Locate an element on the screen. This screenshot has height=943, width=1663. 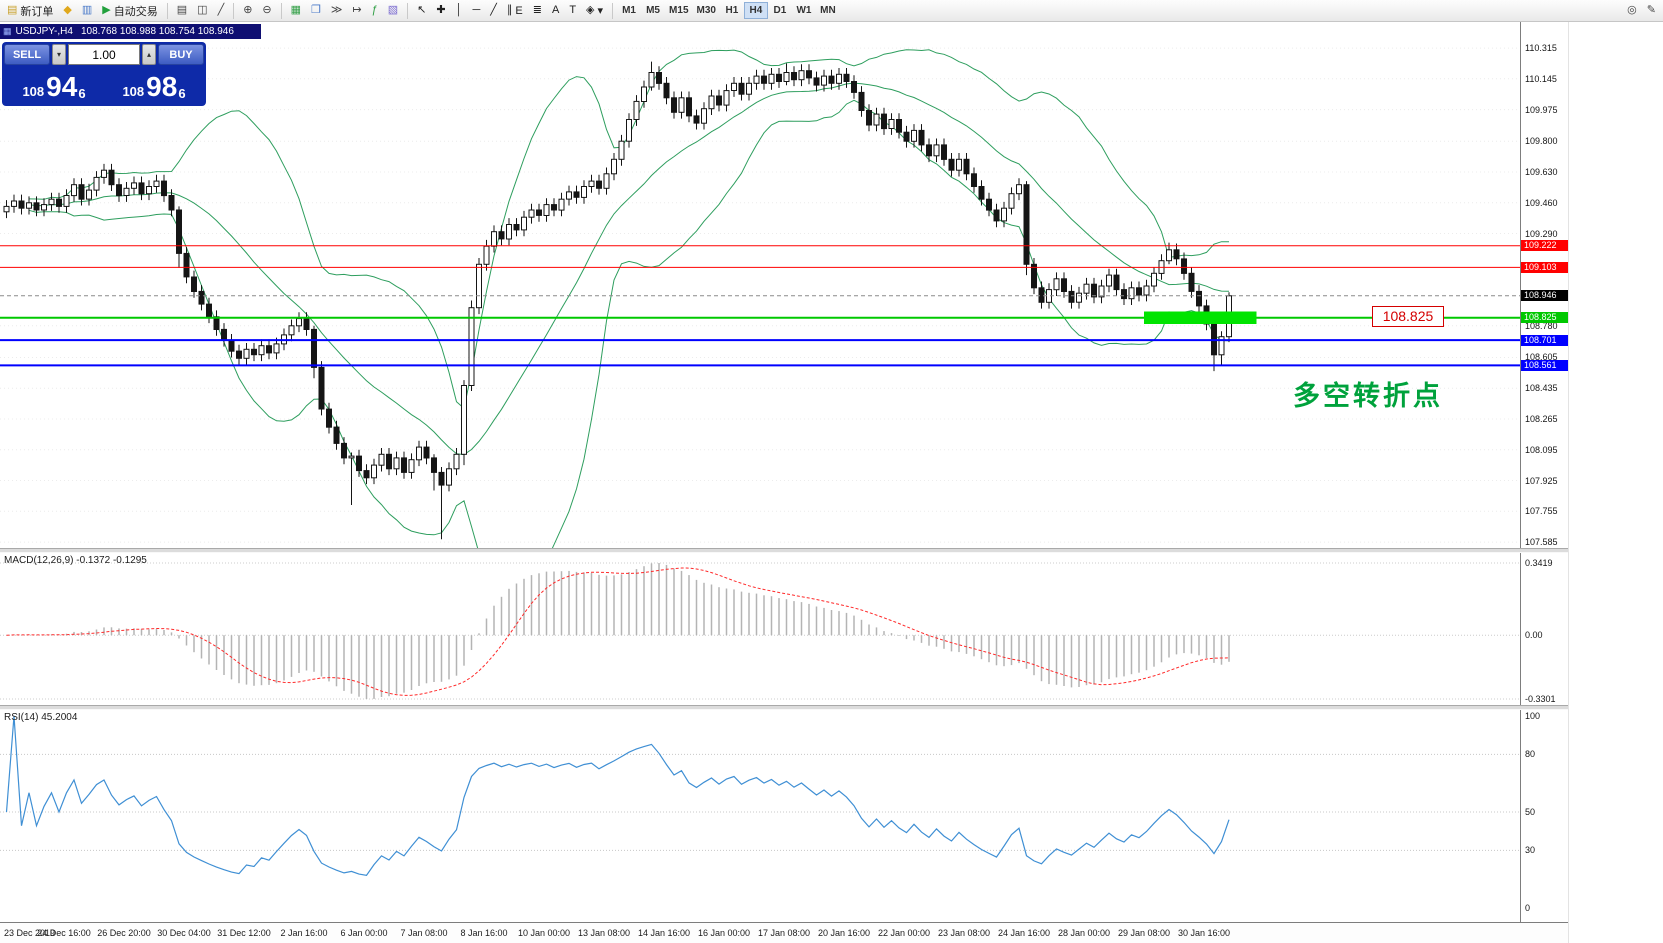
time-axis-label: 23 Dec 2019 is located at coordinates (30, 933).